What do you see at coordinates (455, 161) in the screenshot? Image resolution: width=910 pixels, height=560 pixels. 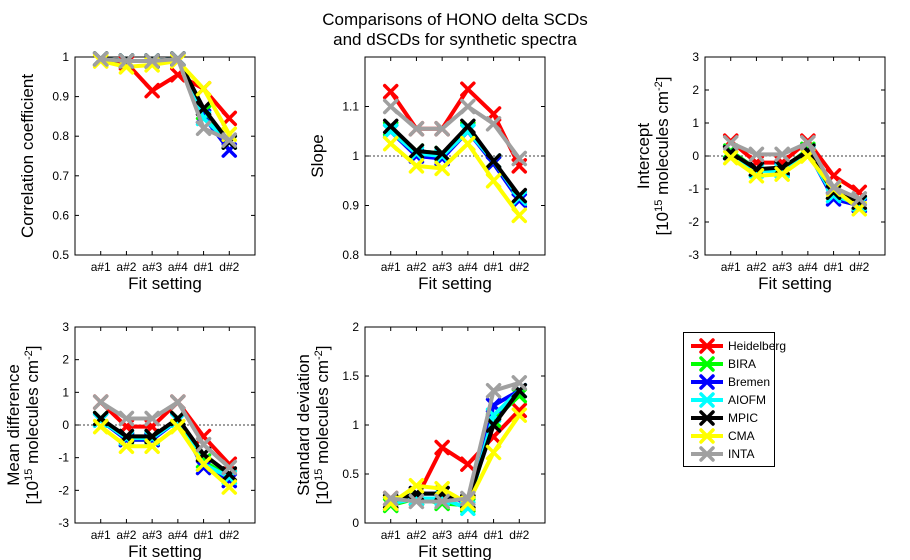 I see `series-mpic` at bounding box center [455, 161].